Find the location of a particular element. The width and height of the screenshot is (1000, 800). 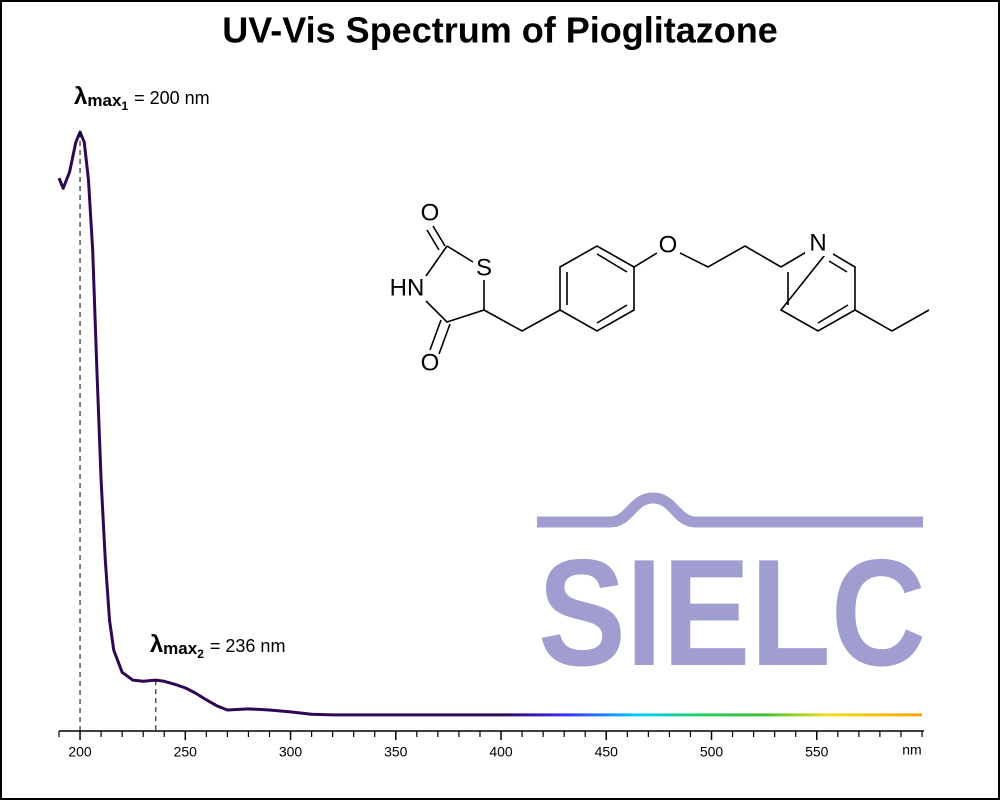

peak-label: λmax2 = 236 nm is located at coordinates (218, 646).